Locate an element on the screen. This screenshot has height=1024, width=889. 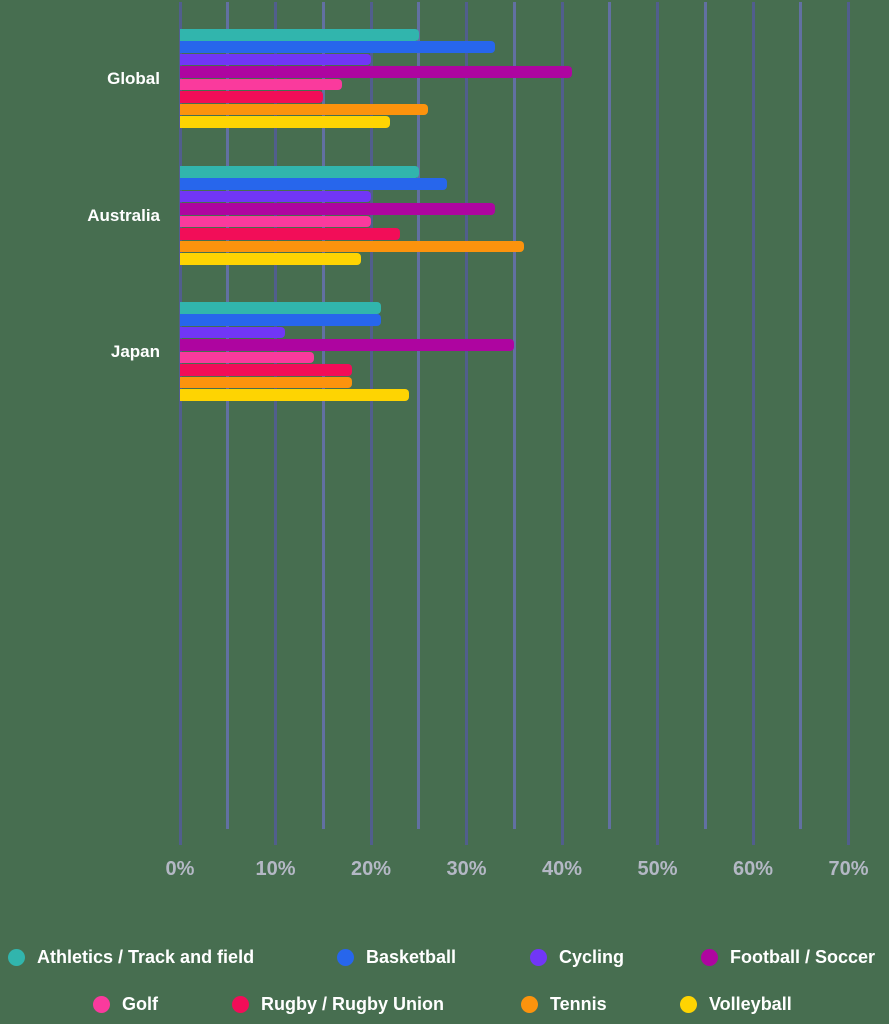
legend-item-volleyball: Volleyball is located at coordinates (736, 1004).